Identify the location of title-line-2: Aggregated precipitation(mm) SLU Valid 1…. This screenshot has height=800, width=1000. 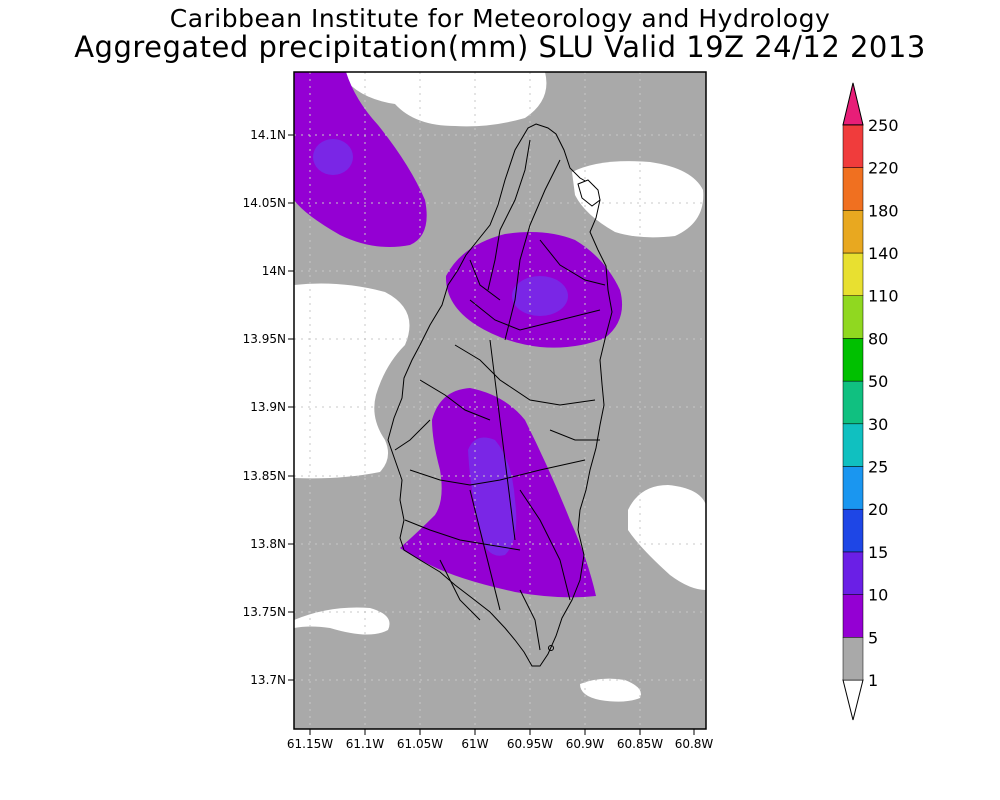
(500, 47).